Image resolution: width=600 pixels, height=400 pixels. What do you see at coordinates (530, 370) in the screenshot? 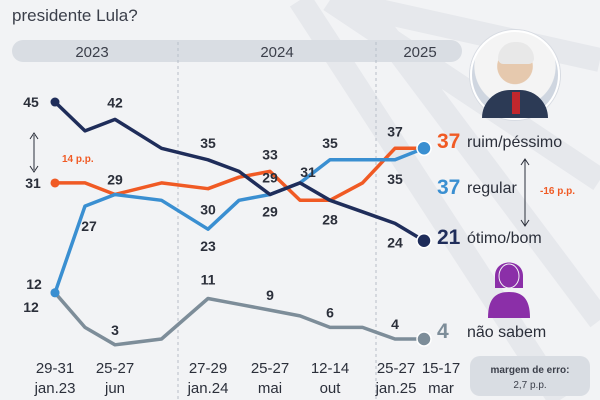
I see `margin-label: margem de erro:` at bounding box center [530, 370].